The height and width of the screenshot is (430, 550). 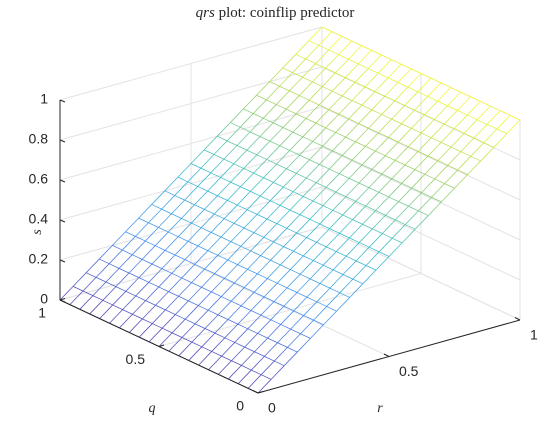 What do you see at coordinates (42, 313) in the screenshot?
I see `x-tick-label: 1` at bounding box center [42, 313].